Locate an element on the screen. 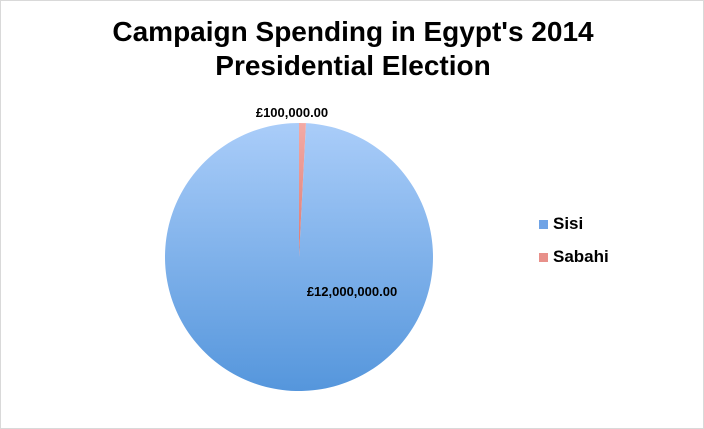  chart-title-line-2: Presidential Election is located at coordinates (353, 65).